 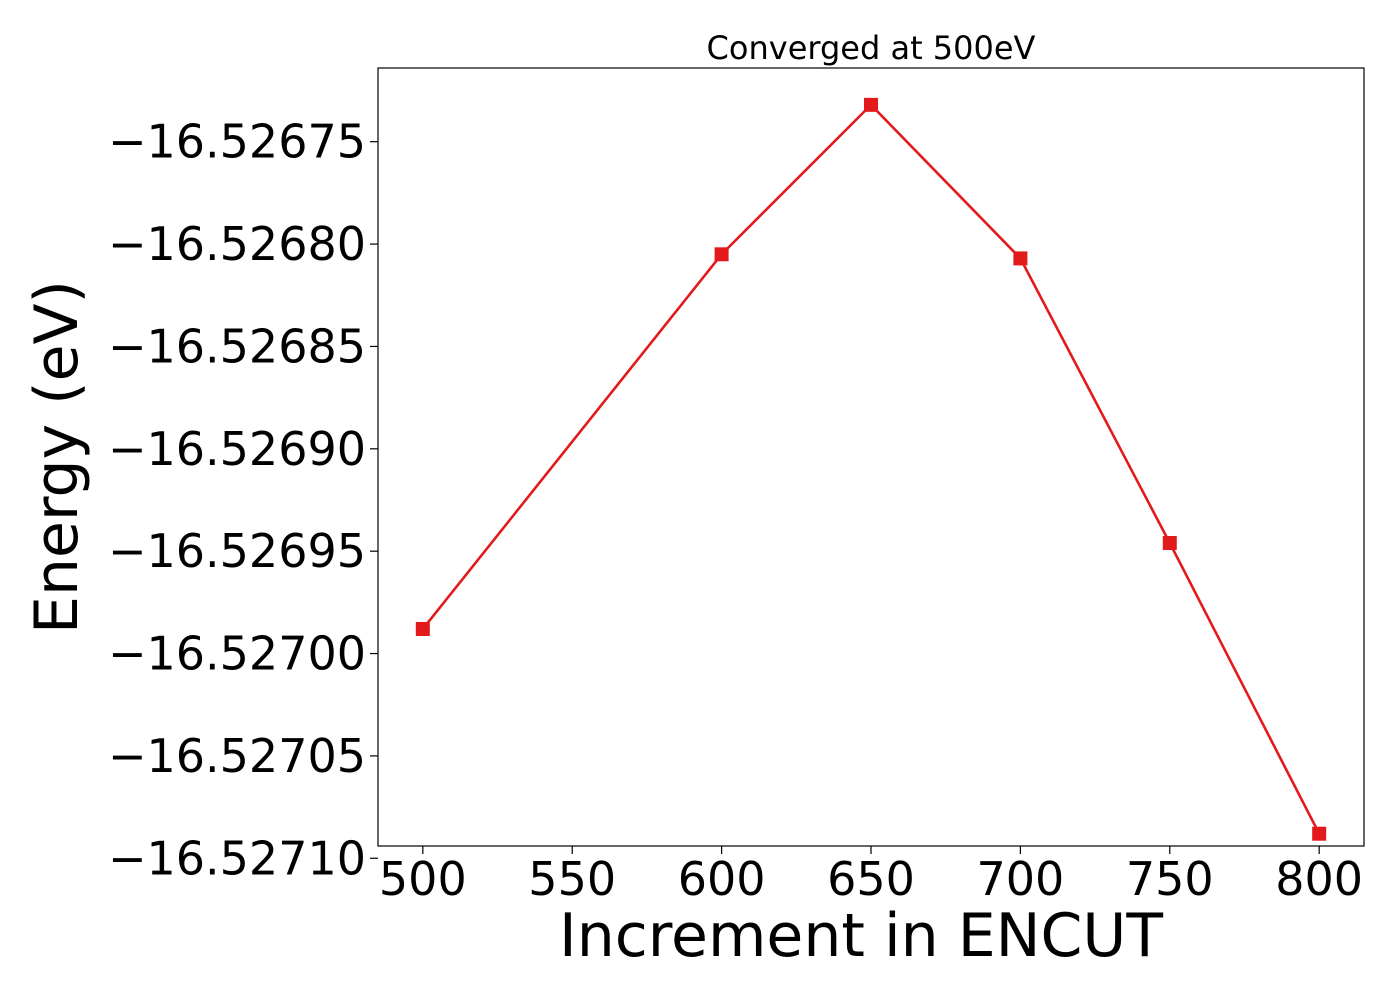 What do you see at coordinates (57, 457) in the screenshot?
I see `y-axis-title: Energy (eV)` at bounding box center [57, 457].